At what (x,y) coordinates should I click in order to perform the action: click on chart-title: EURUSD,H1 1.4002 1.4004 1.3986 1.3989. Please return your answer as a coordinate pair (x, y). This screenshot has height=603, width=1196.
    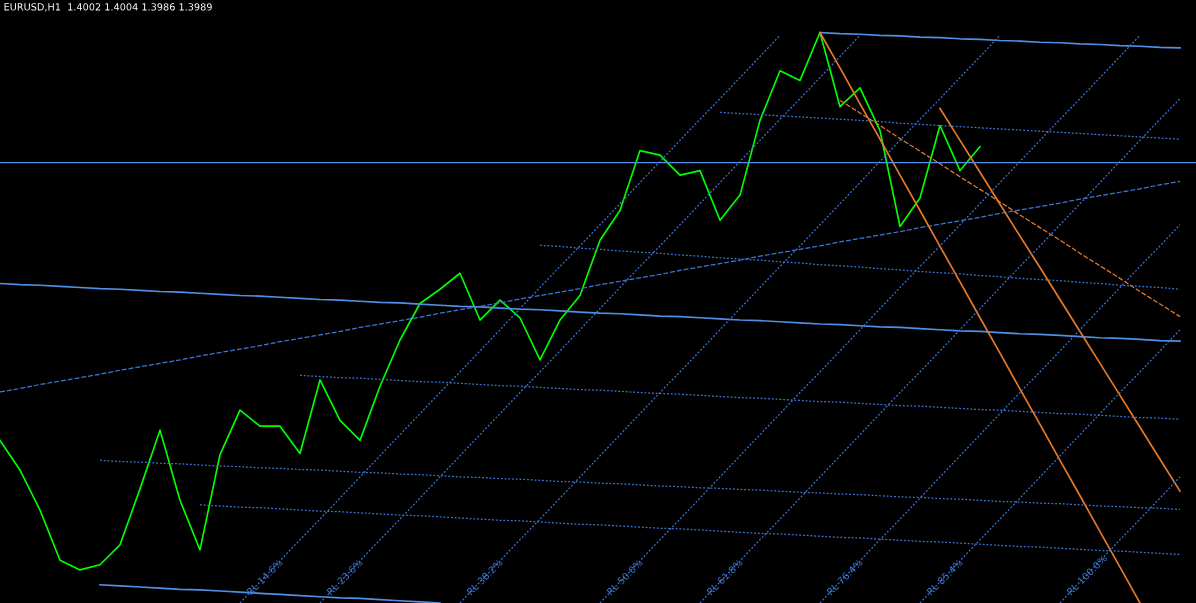
    Looking at the image, I should click on (108, 7).